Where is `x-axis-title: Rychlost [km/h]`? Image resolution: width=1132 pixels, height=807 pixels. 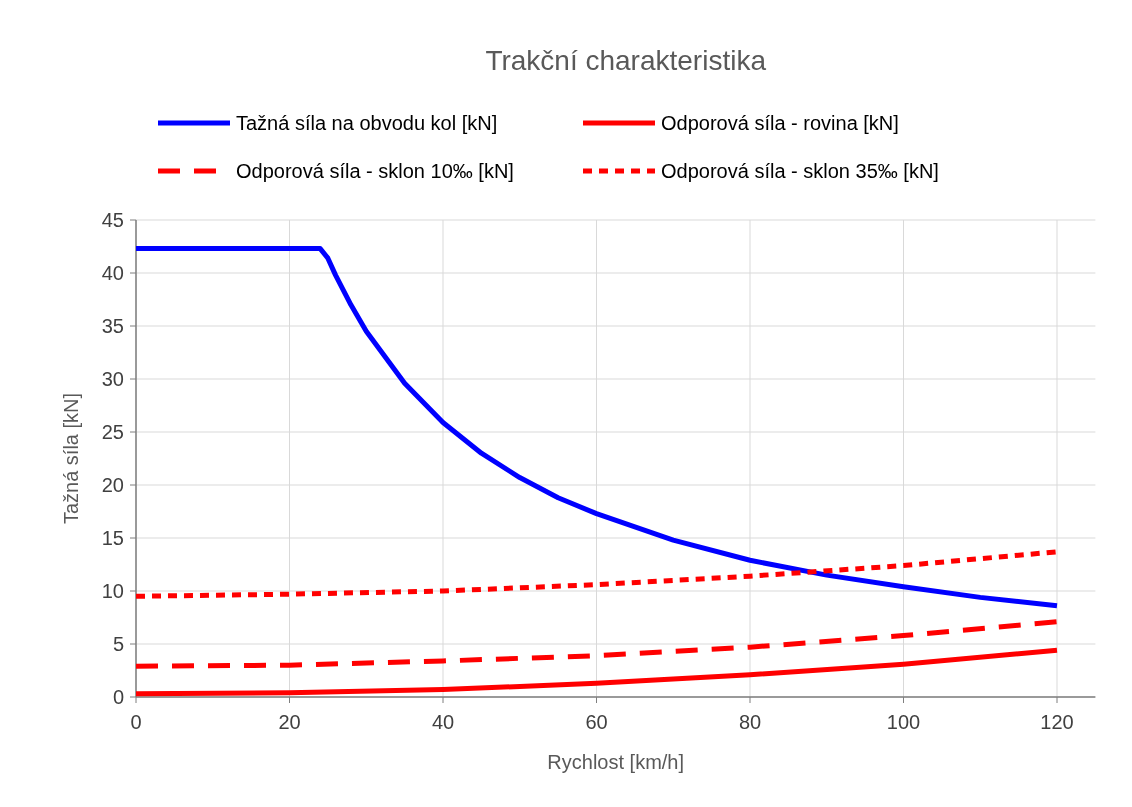
x-axis-title: Rychlost [km/h] is located at coordinates (616, 762).